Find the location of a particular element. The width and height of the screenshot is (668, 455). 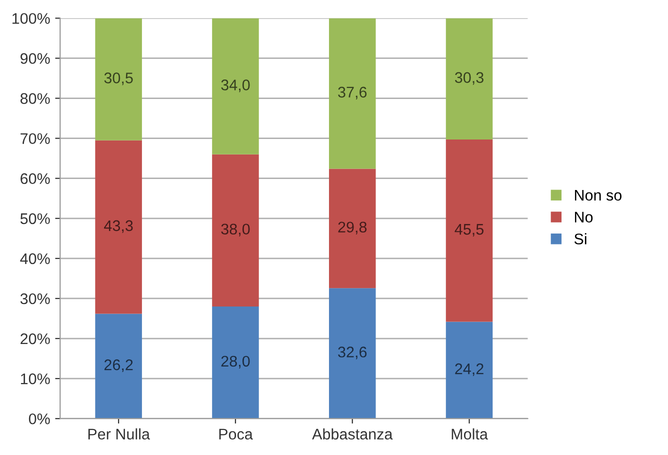

y-tick-label: 20% is located at coordinates (35, 338).